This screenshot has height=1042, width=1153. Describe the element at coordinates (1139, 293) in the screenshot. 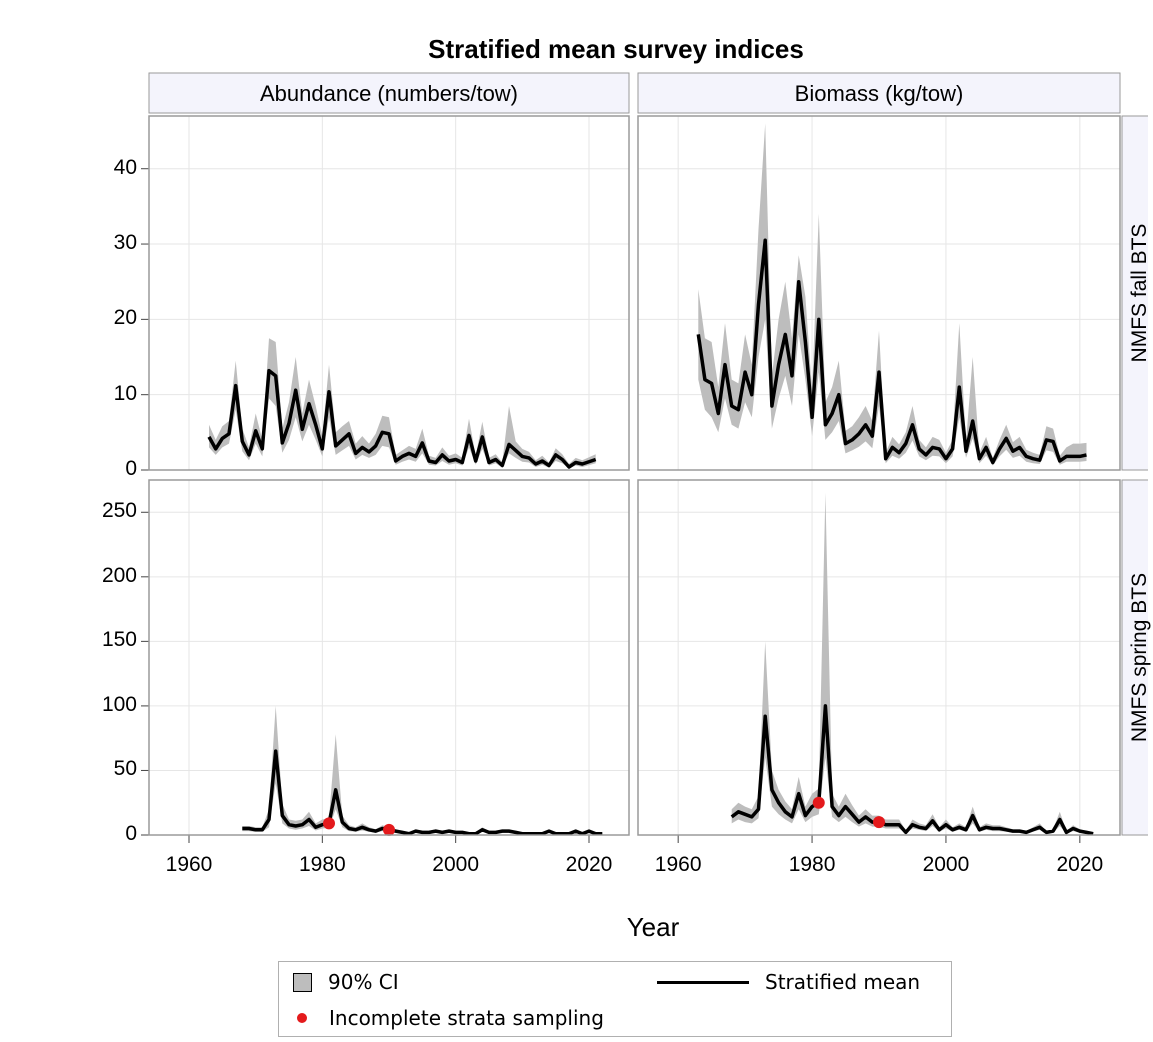

I see `row-strip-label: NMFS fall BTS` at that location.